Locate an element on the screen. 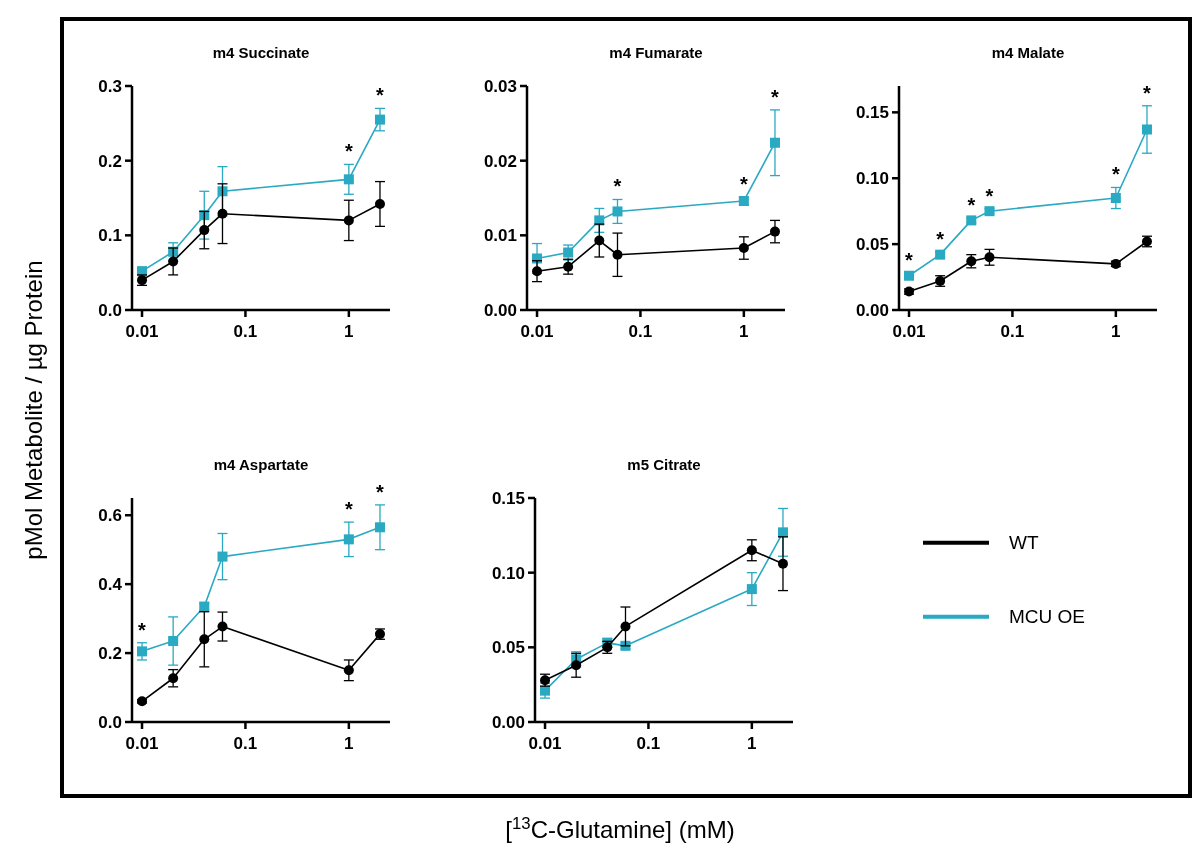  y-axis-title: pMol Metabolite / µg Protein is located at coordinates (33, 410).